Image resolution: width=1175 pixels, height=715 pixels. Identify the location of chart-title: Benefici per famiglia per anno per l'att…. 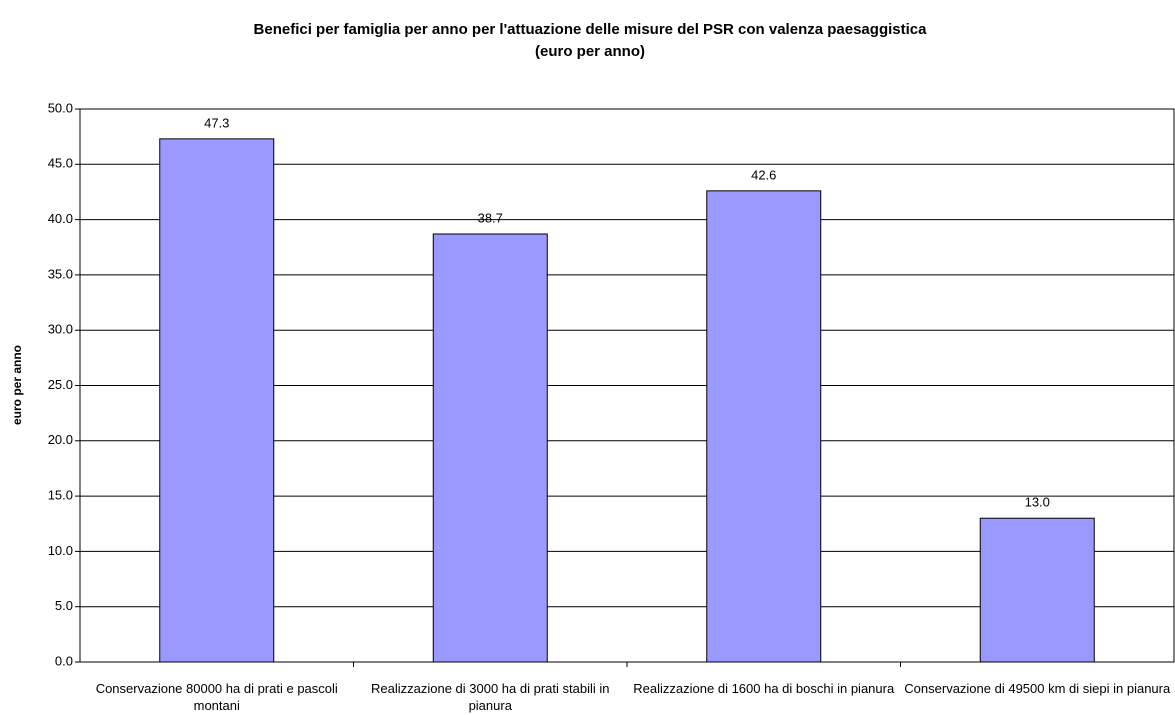
(591, 29).